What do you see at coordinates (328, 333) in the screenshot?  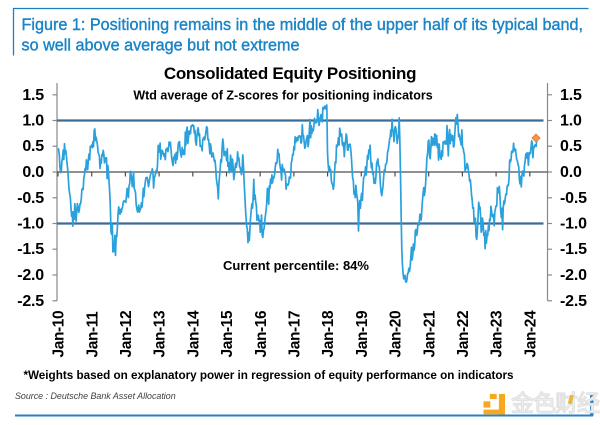 I see `svg-text: Jan-18` at bounding box center [328, 333].